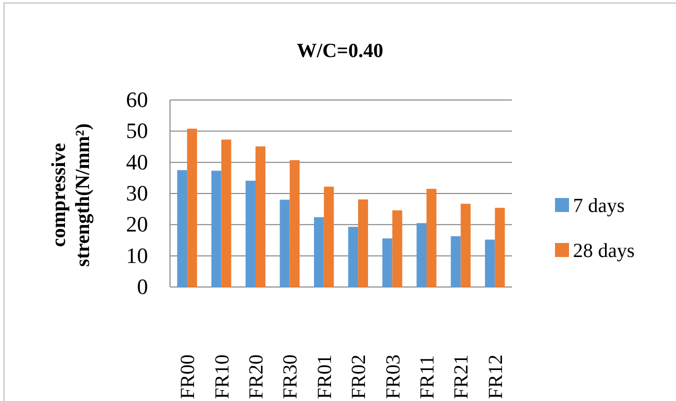 This screenshot has width=676, height=401. Describe the element at coordinates (291, 376) in the screenshot. I see `x-tick-label: FR30` at that location.